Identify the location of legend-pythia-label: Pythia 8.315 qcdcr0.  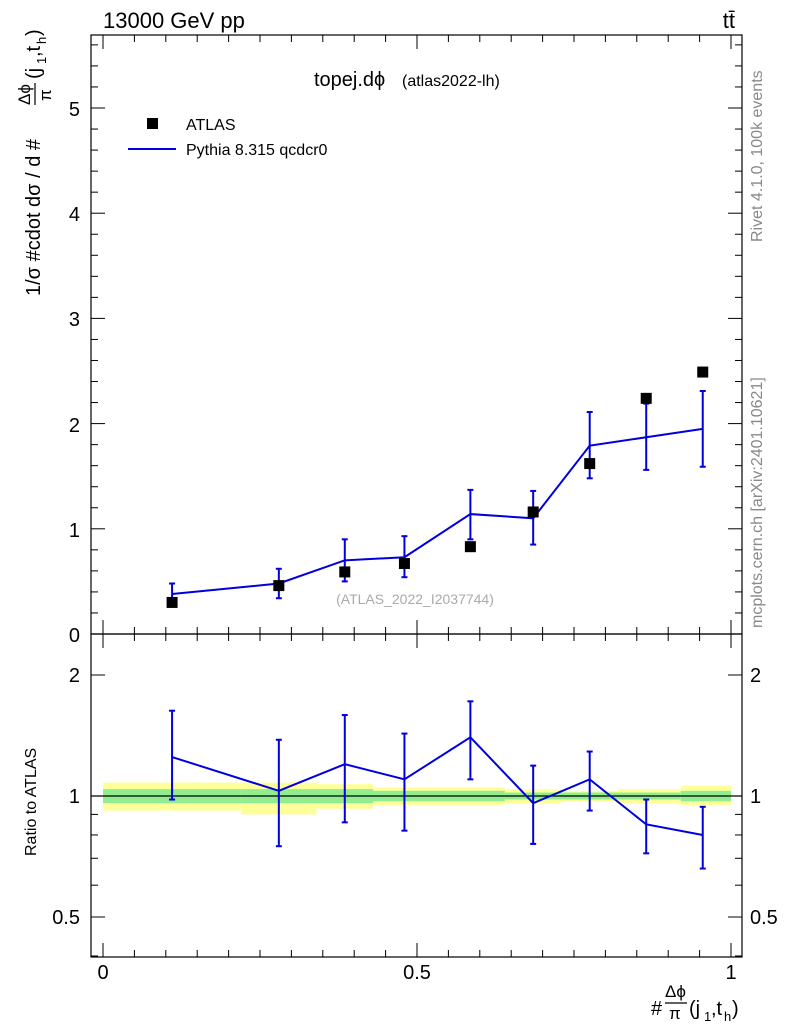
(257, 150).